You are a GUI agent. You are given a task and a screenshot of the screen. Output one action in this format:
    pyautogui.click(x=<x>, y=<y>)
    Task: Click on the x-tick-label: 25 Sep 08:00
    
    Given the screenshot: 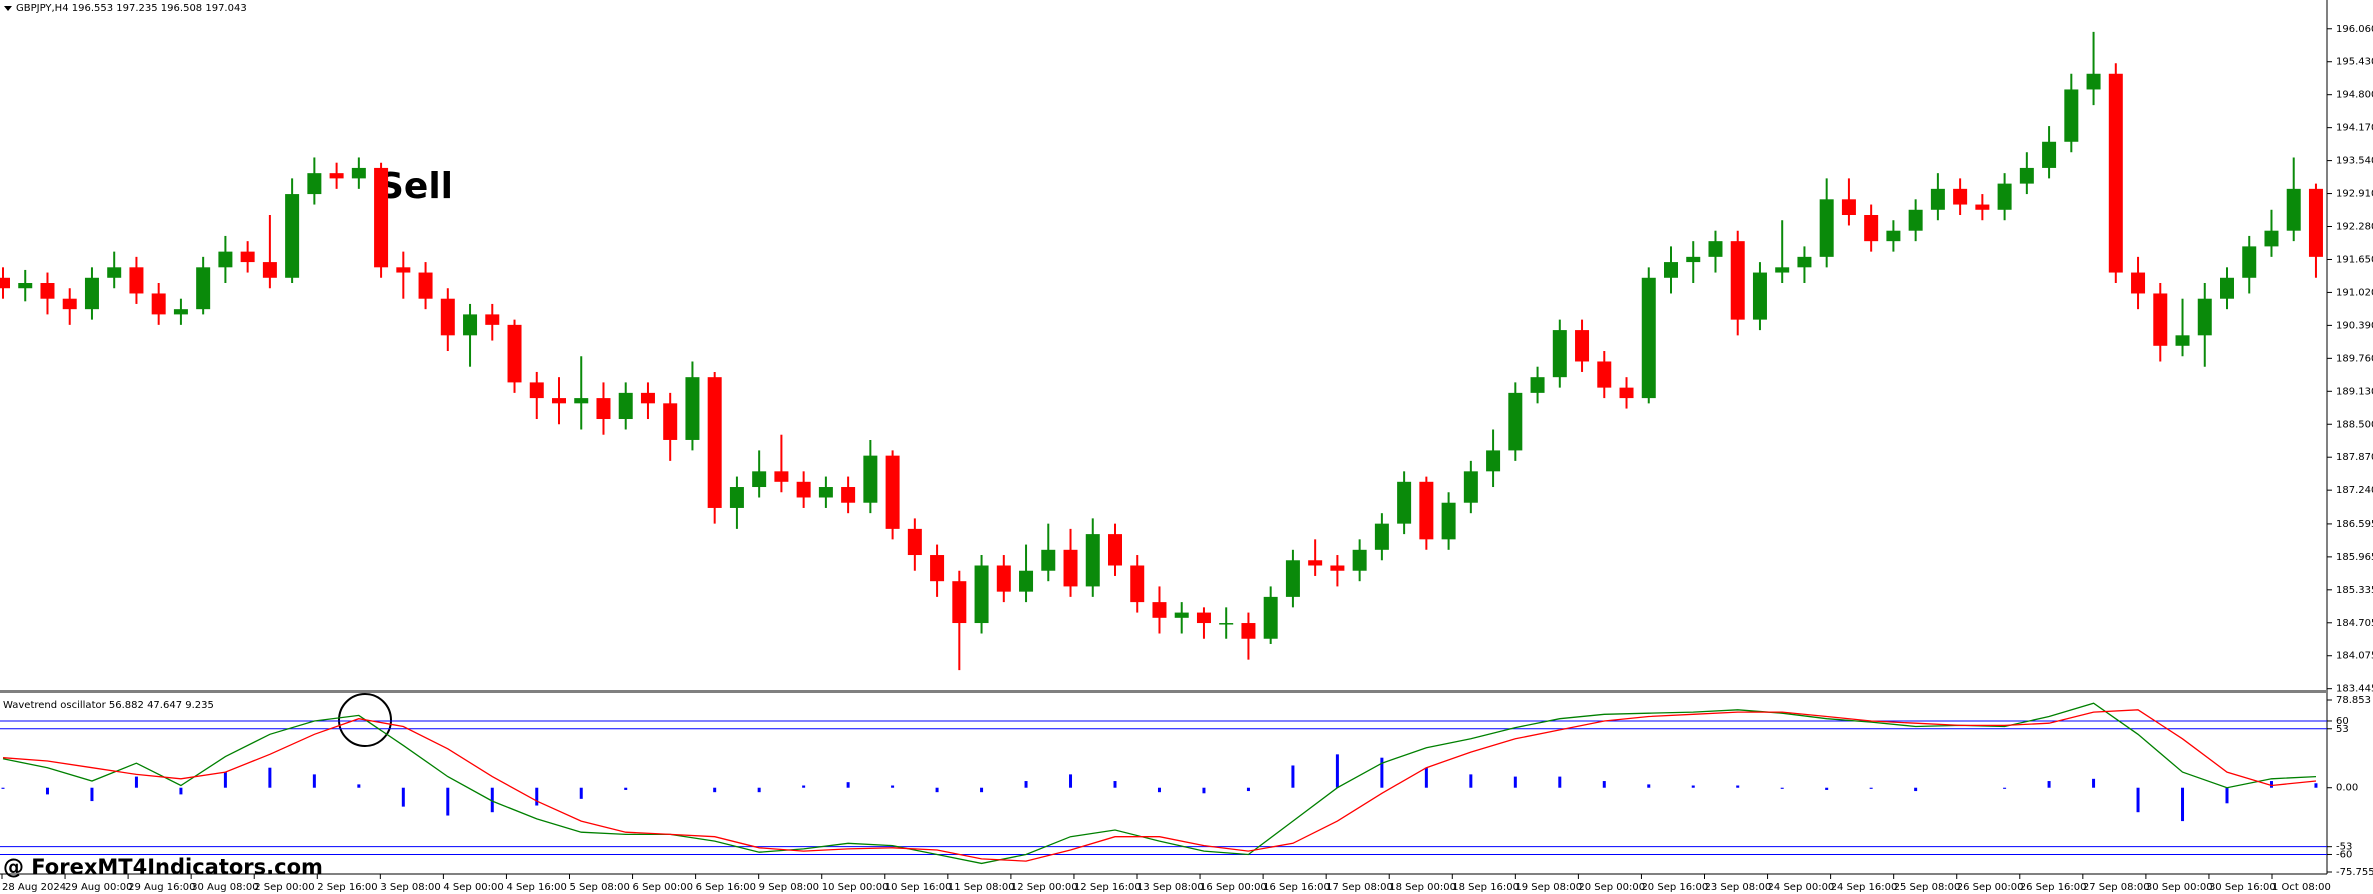 What is the action you would take?
    pyautogui.click(x=1927, y=887)
    